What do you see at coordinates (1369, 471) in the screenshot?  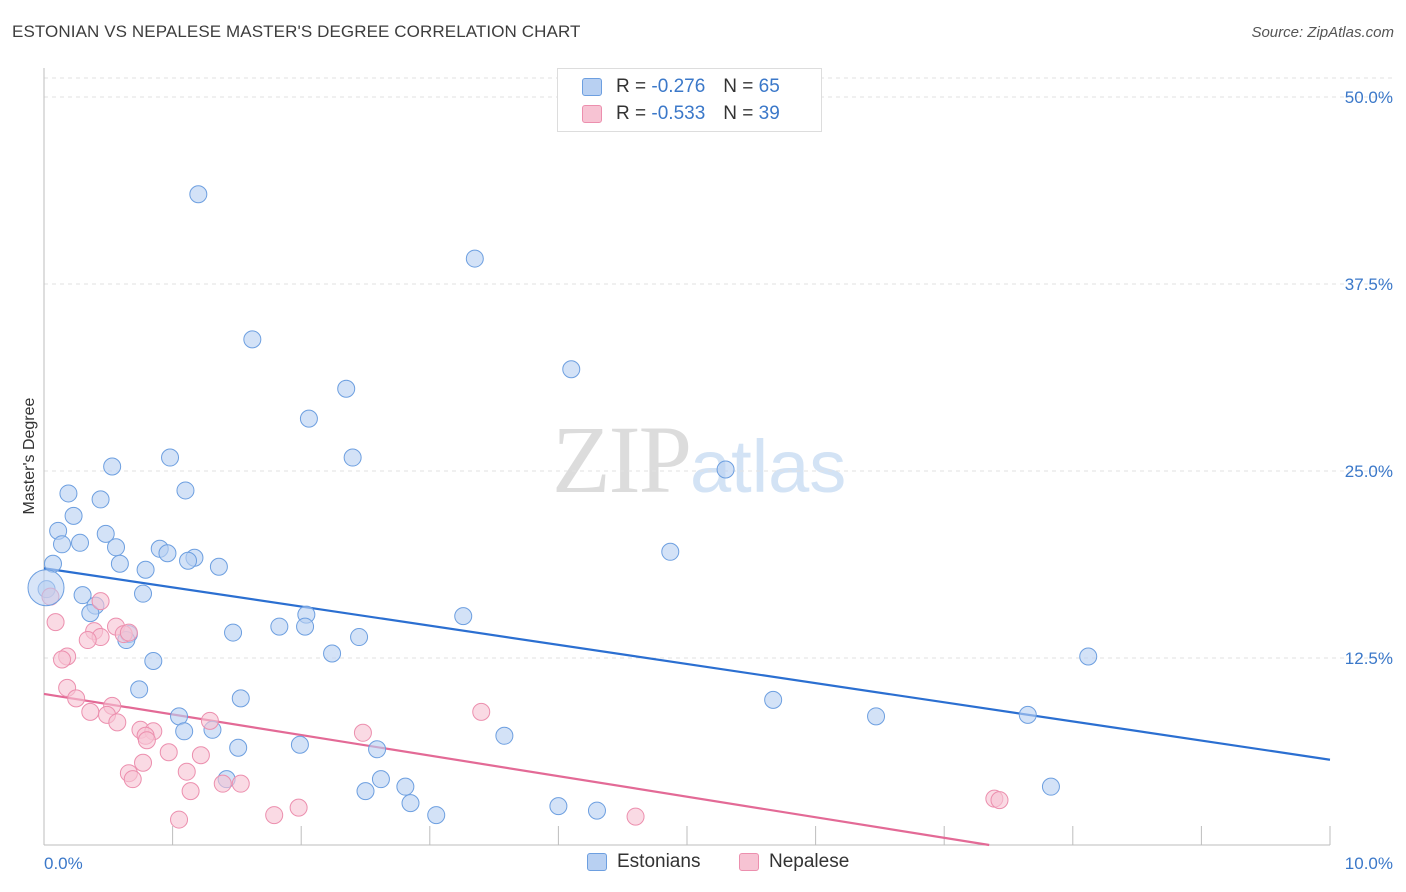 I see `y-tick-label-1: 25.0%` at bounding box center [1369, 471].